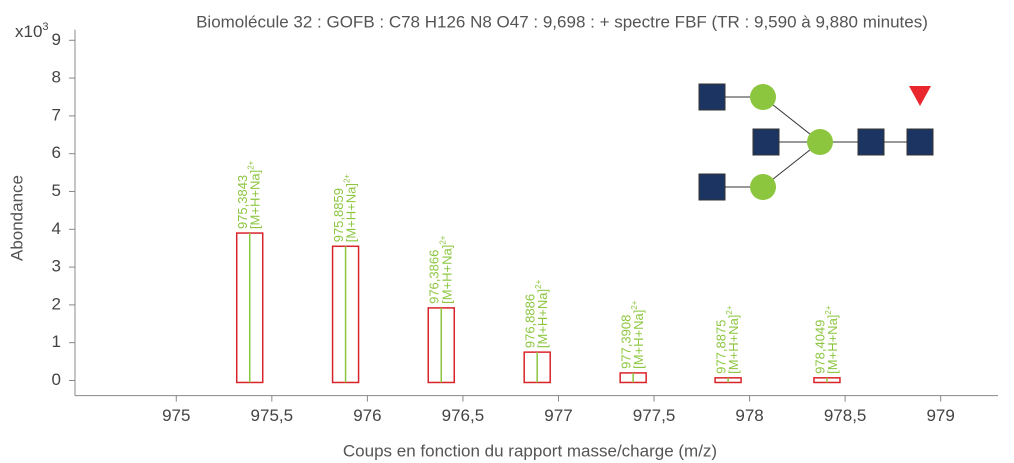  Describe the element at coordinates (56, 266) in the screenshot. I see `y-tick-label: 3` at that location.